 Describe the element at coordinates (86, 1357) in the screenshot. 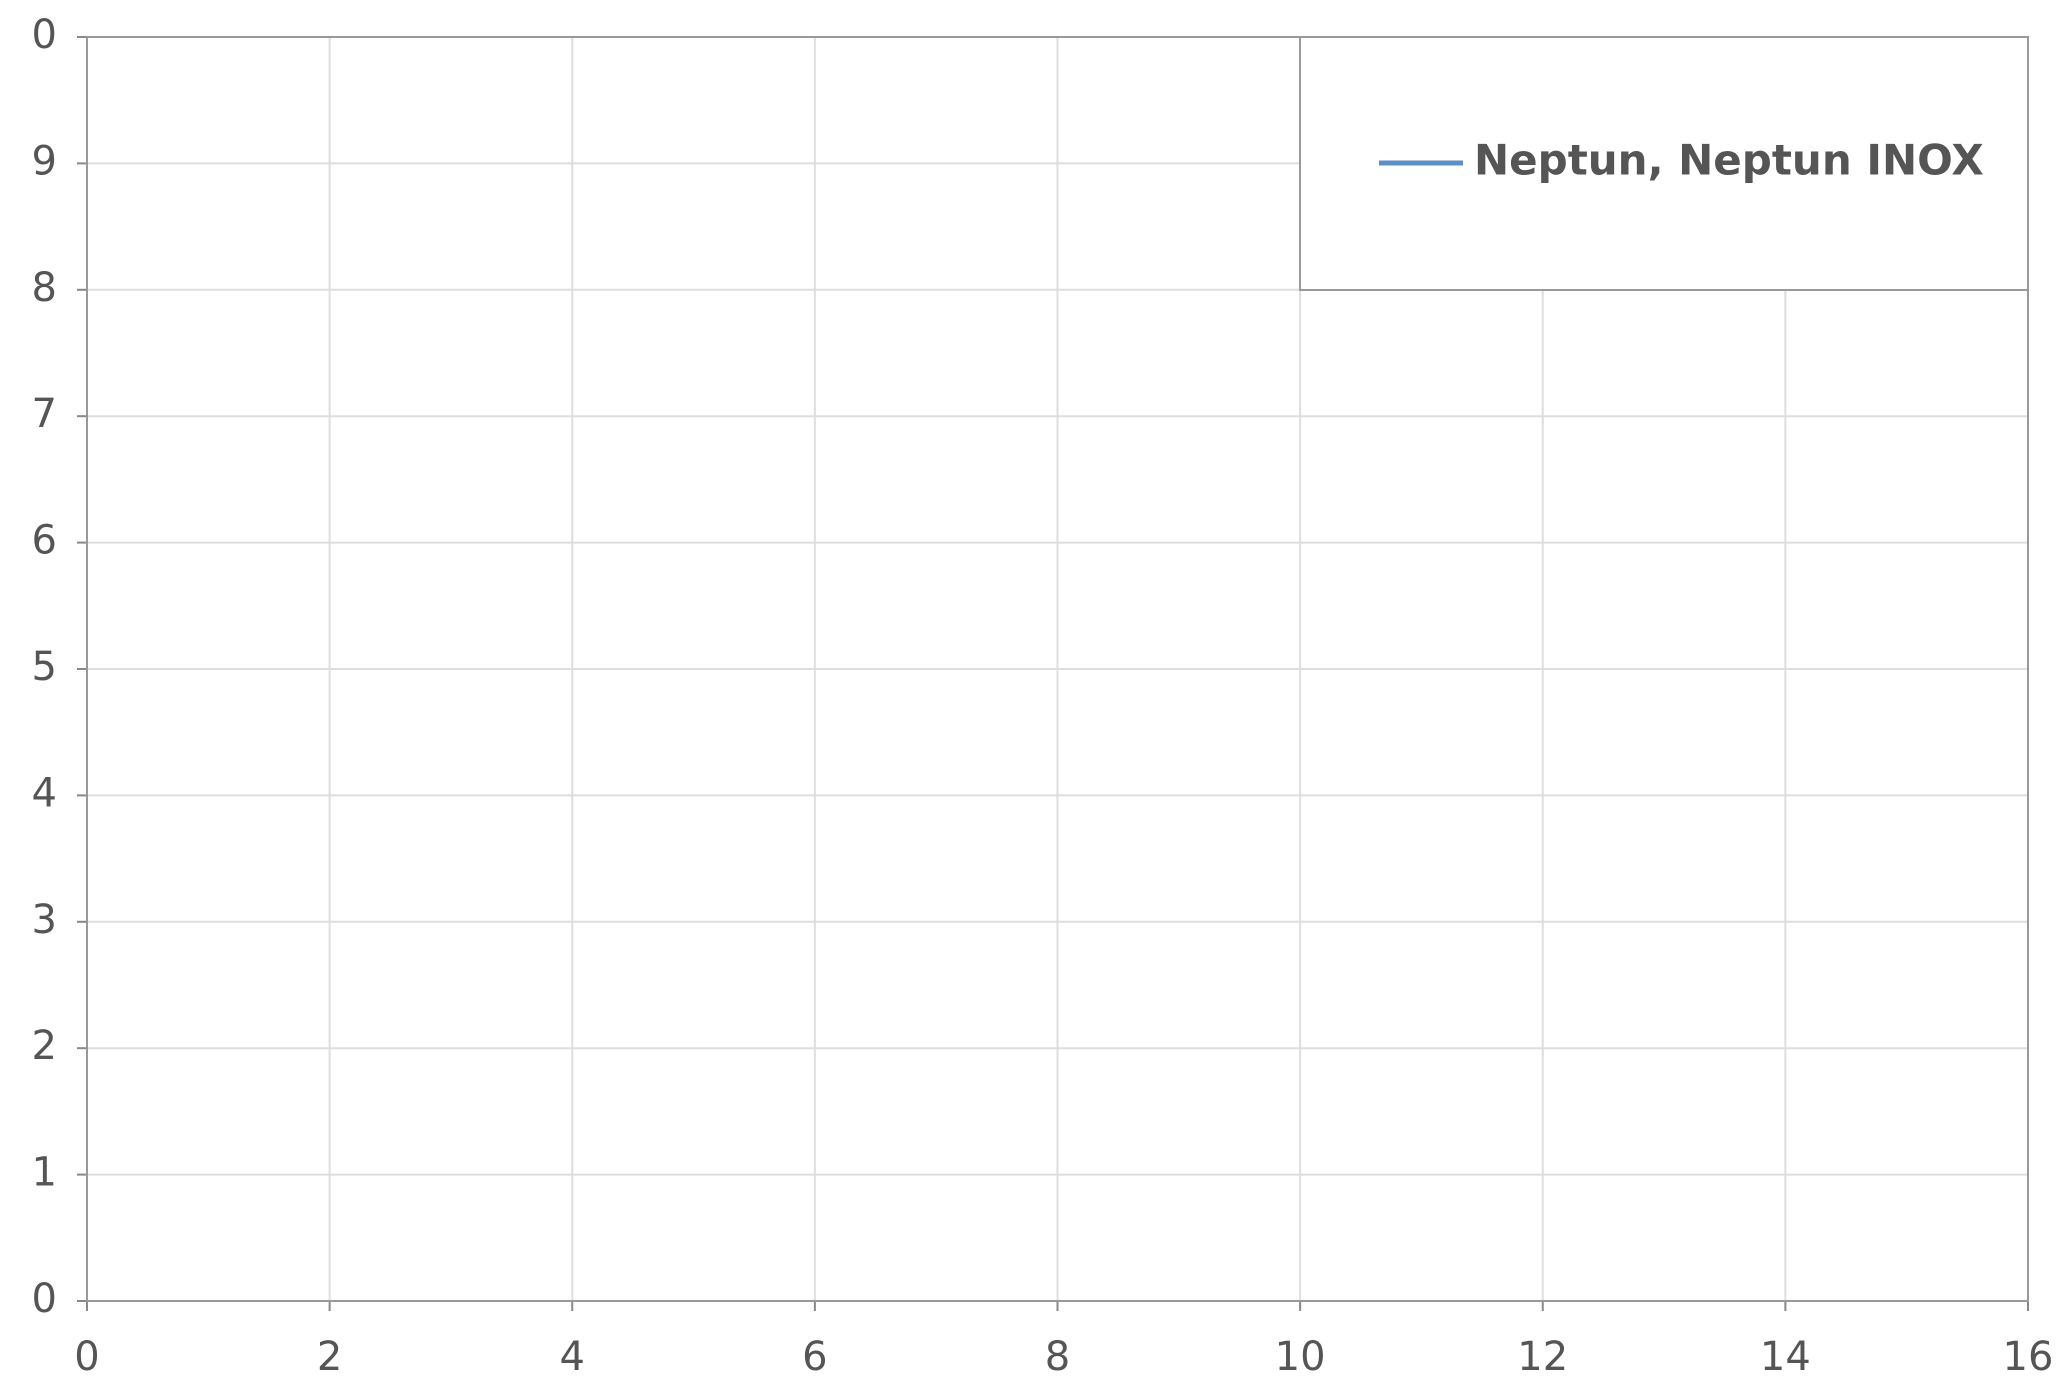

I see `x-tick-label: 0` at that location.